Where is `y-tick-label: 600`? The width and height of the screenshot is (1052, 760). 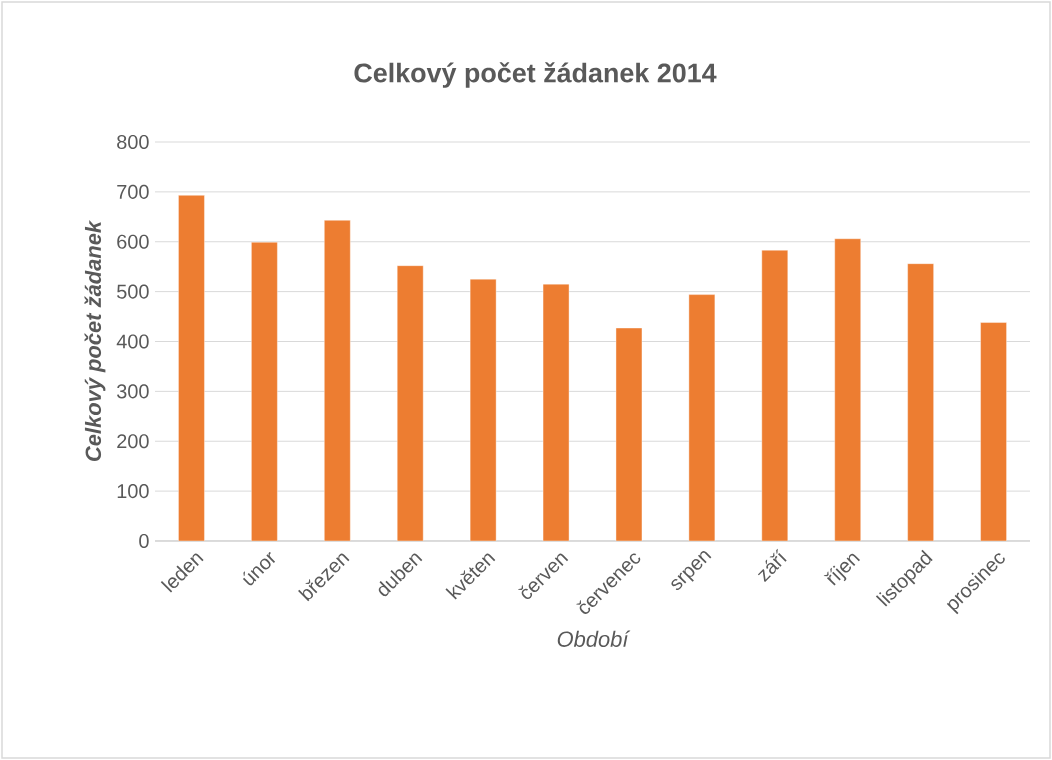 y-tick-label: 600 is located at coordinates (133, 241).